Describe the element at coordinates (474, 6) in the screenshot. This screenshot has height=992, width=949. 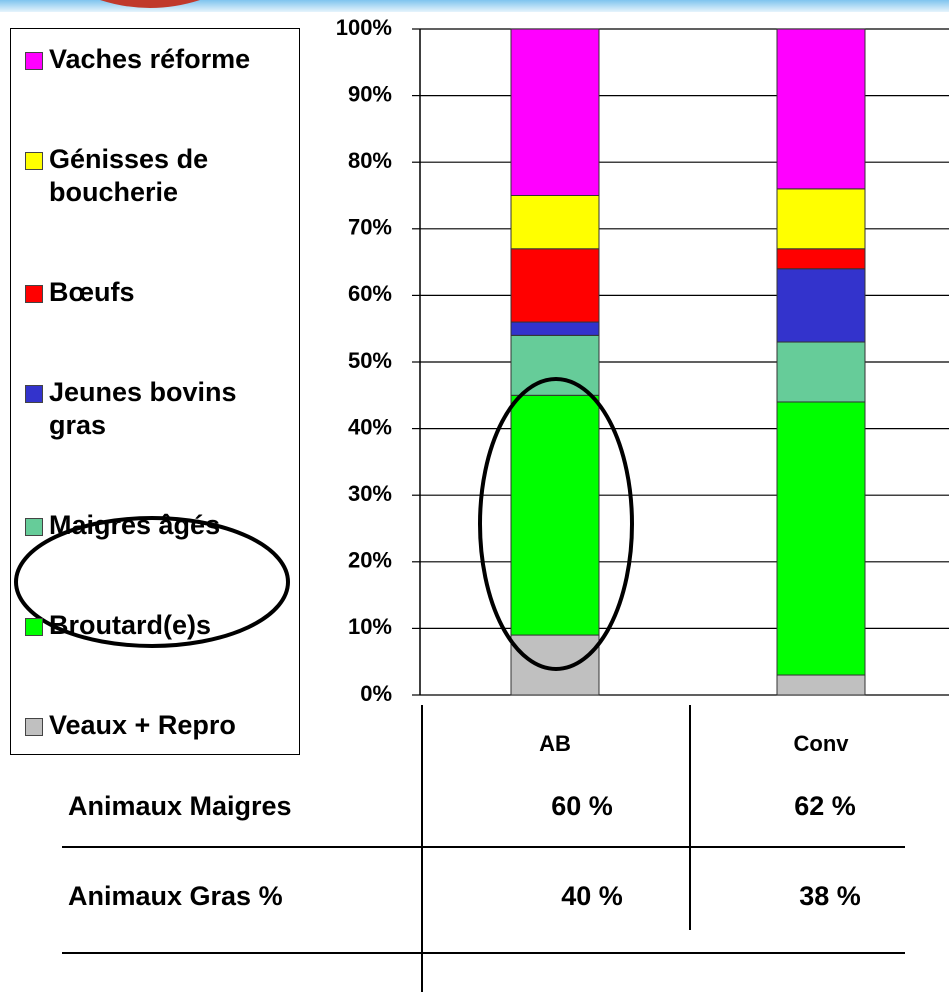
I see `header-band` at that location.